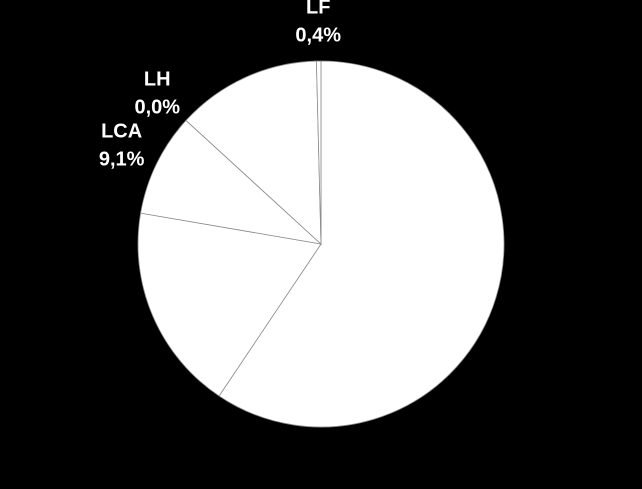 The image size is (642, 489). I want to click on value-label: 0,0%, so click(157, 107).